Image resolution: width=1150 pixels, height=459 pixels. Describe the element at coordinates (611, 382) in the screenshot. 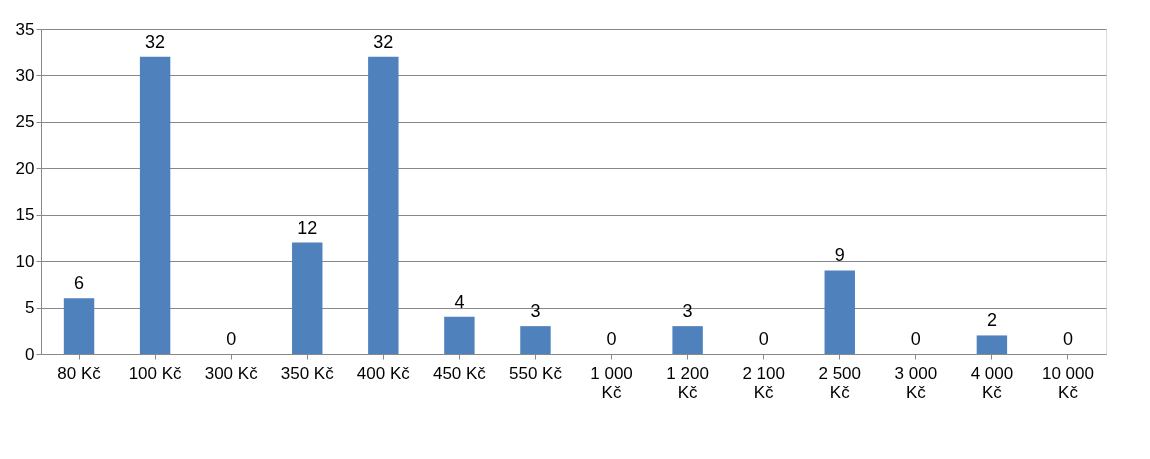

I see `x-tick-label: 1 000 Kč` at that location.